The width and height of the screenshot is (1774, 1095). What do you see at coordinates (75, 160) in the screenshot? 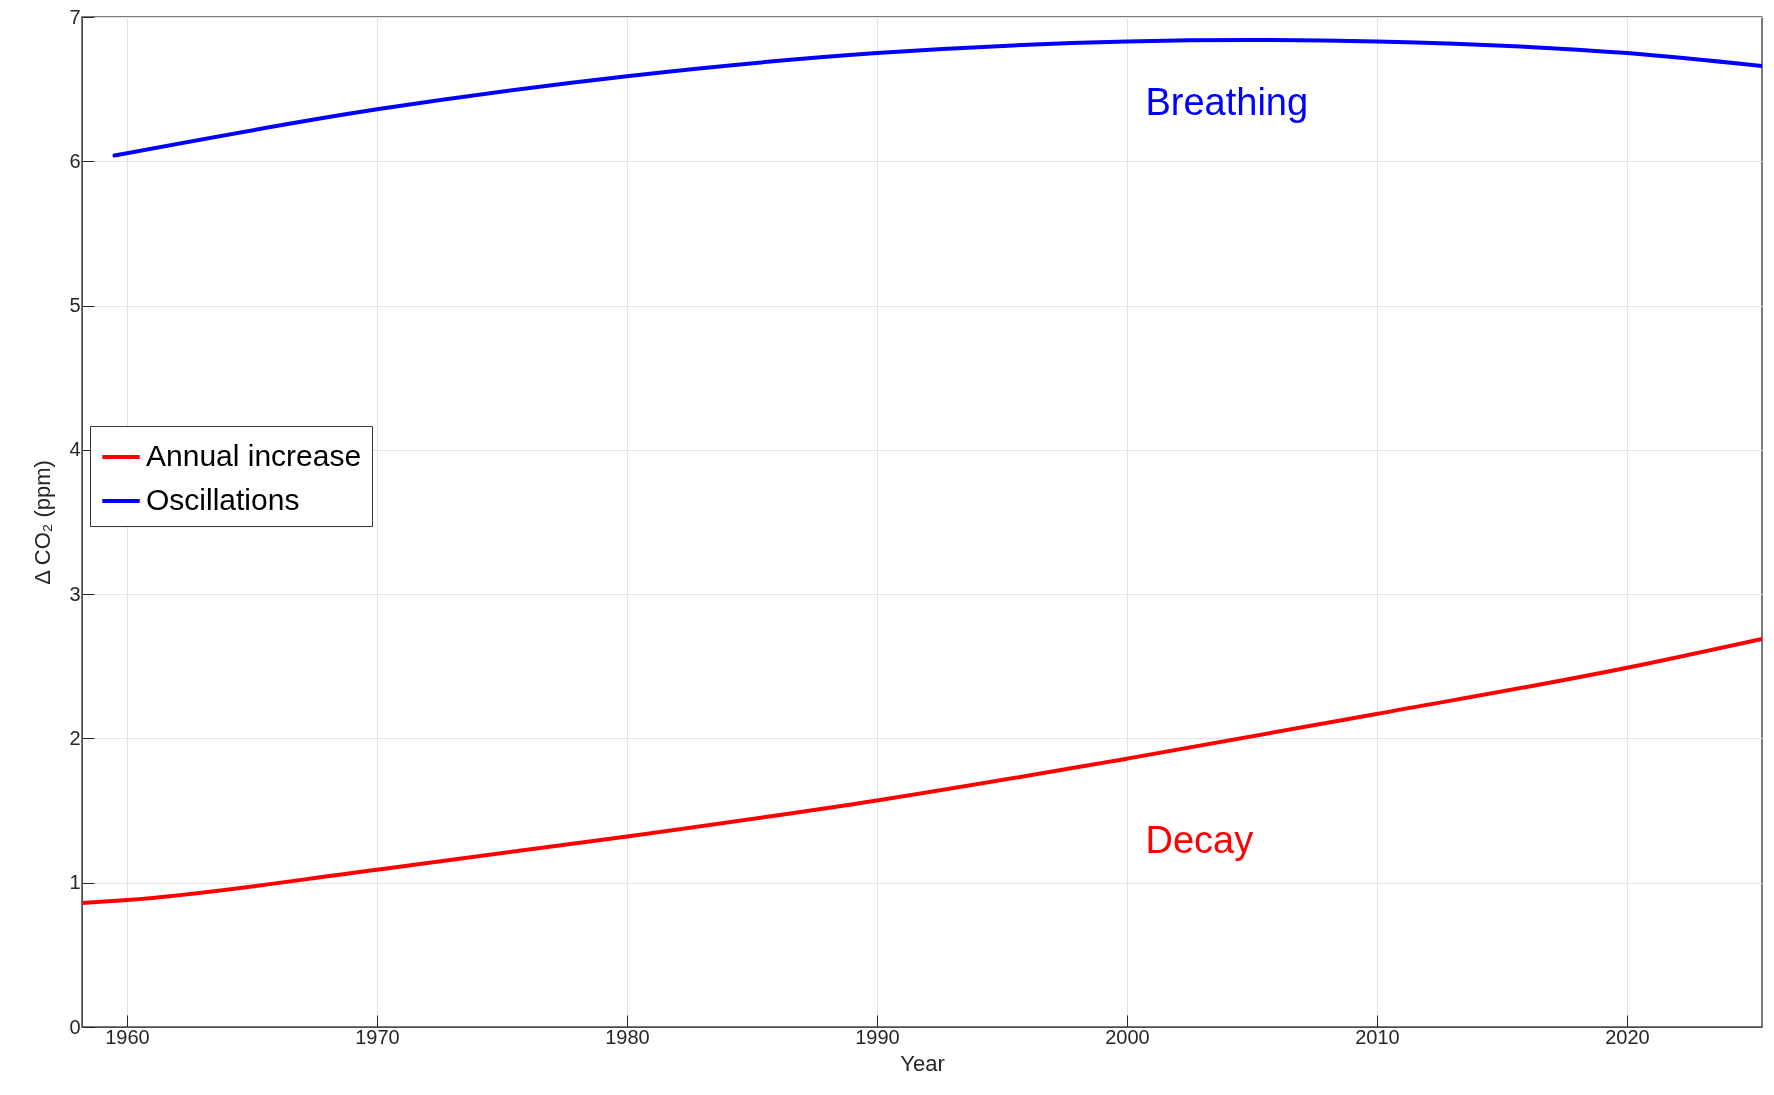
I see `y-tick-label: 6` at bounding box center [75, 160].